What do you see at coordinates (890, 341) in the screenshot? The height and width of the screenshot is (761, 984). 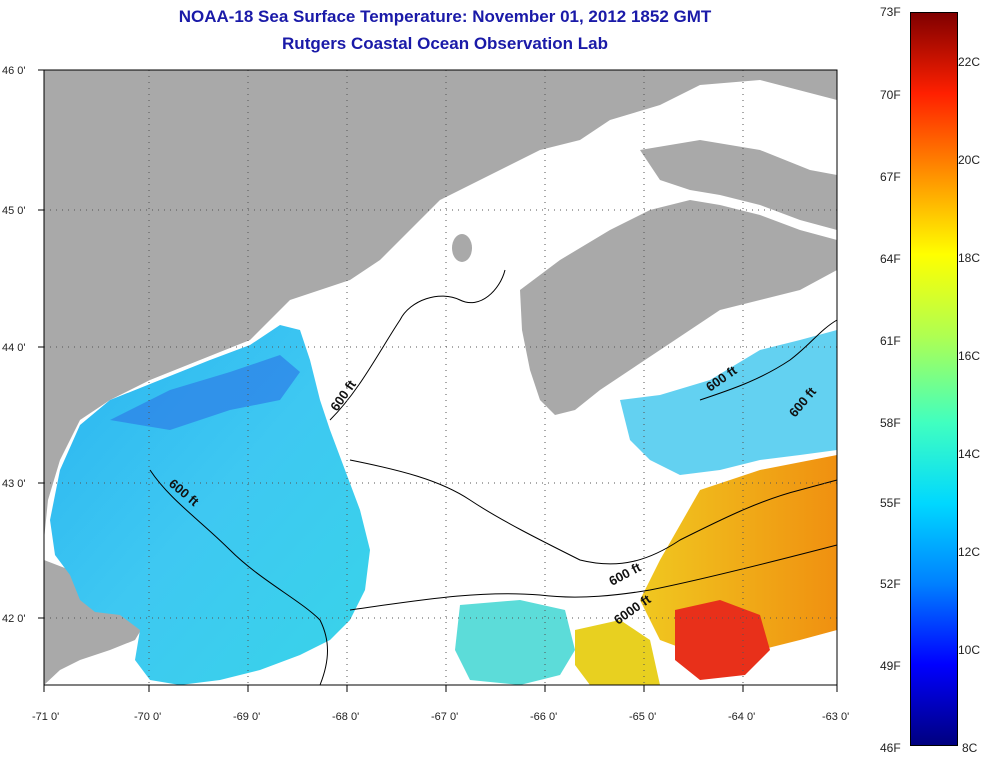 I see `f-label: 61F` at bounding box center [890, 341].